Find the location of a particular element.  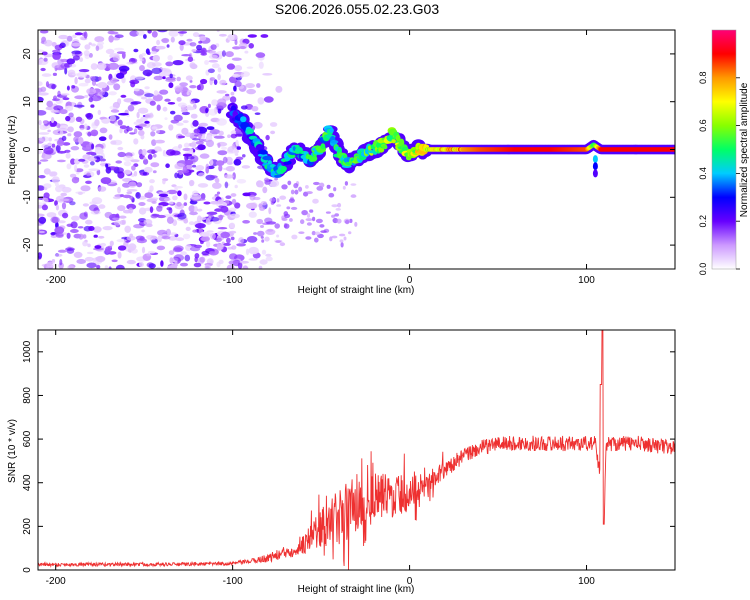

snr-y-tick-label: 0 is located at coordinates (27, 570).